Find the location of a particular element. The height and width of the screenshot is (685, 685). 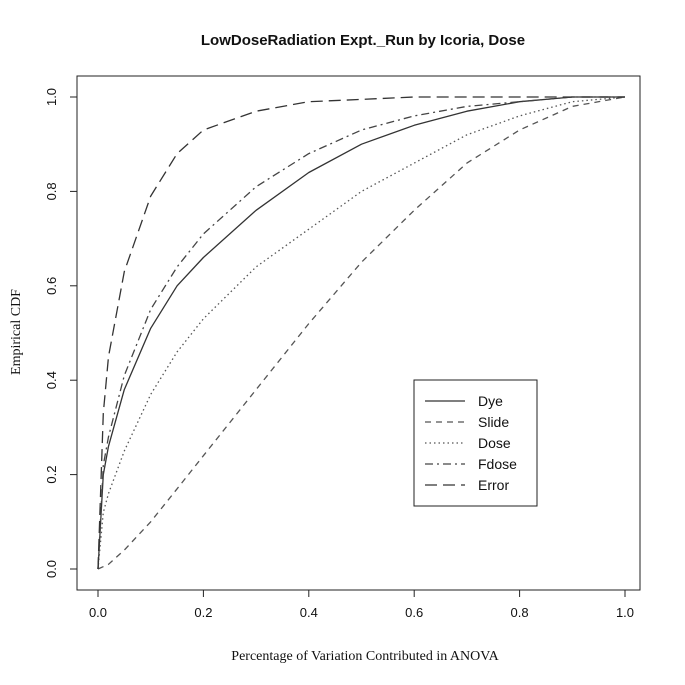

legend-label-dose: Dose is located at coordinates (494, 443).